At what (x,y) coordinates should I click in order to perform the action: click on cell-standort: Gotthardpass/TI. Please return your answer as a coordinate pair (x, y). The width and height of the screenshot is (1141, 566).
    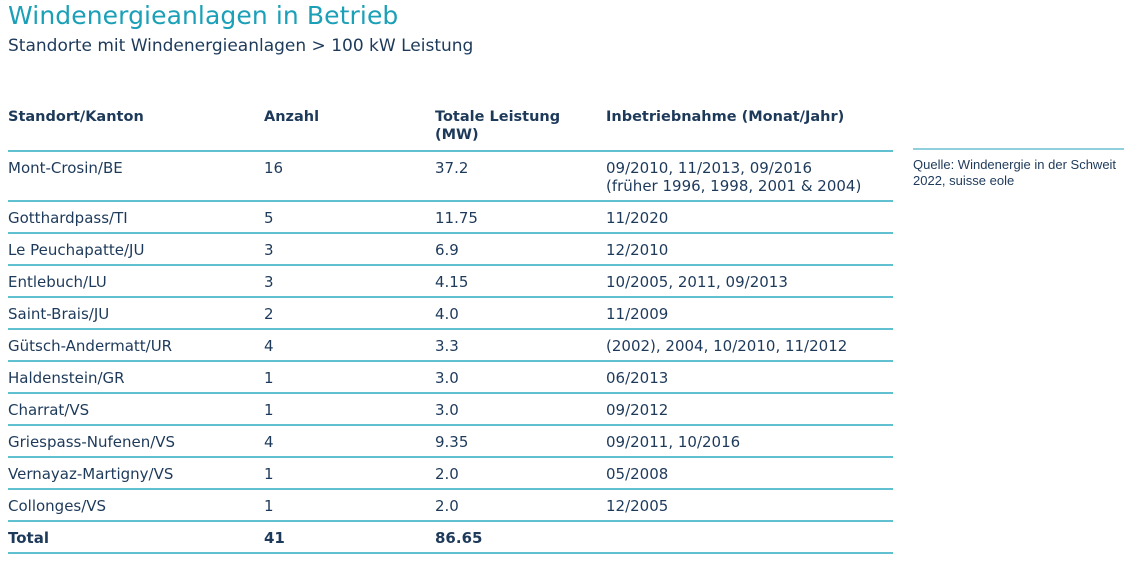
    Looking at the image, I should click on (68, 218).